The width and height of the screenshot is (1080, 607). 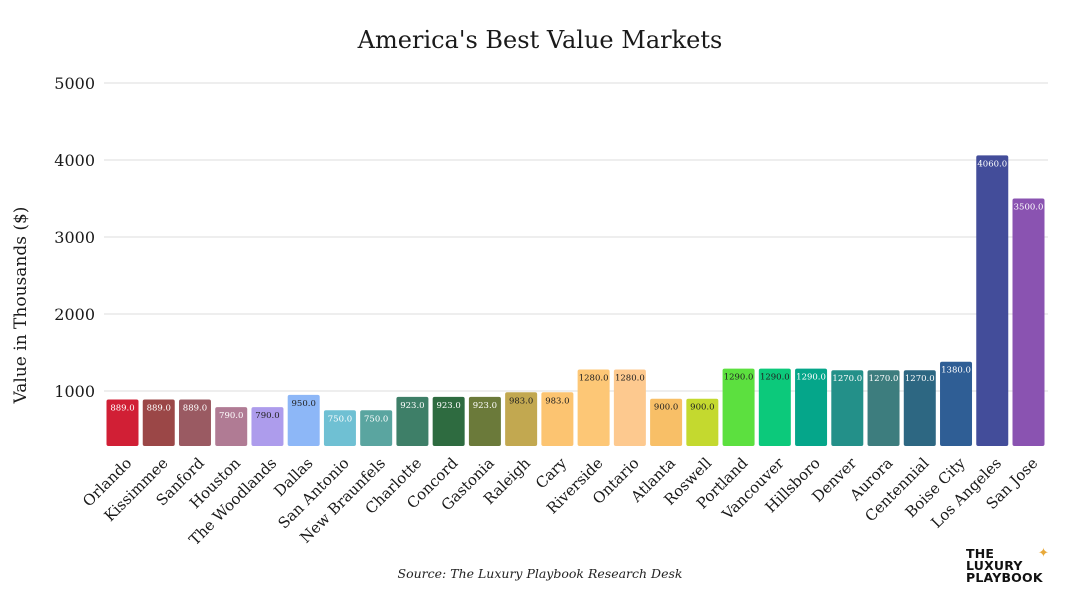 I want to click on y-tick-label: 5000, so click(x=74, y=83).